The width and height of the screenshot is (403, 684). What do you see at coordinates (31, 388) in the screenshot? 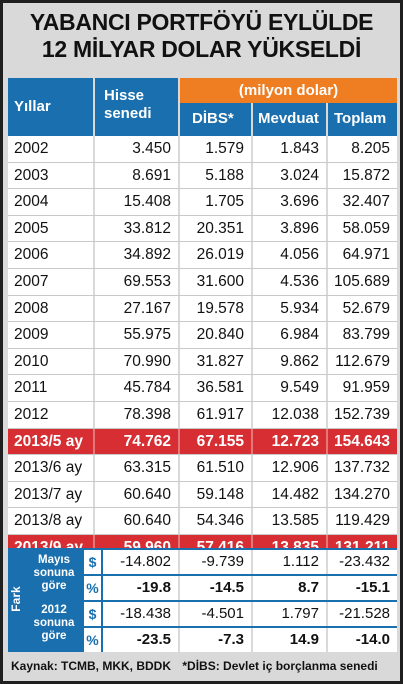
I see `cell-year: 2011` at bounding box center [31, 388].